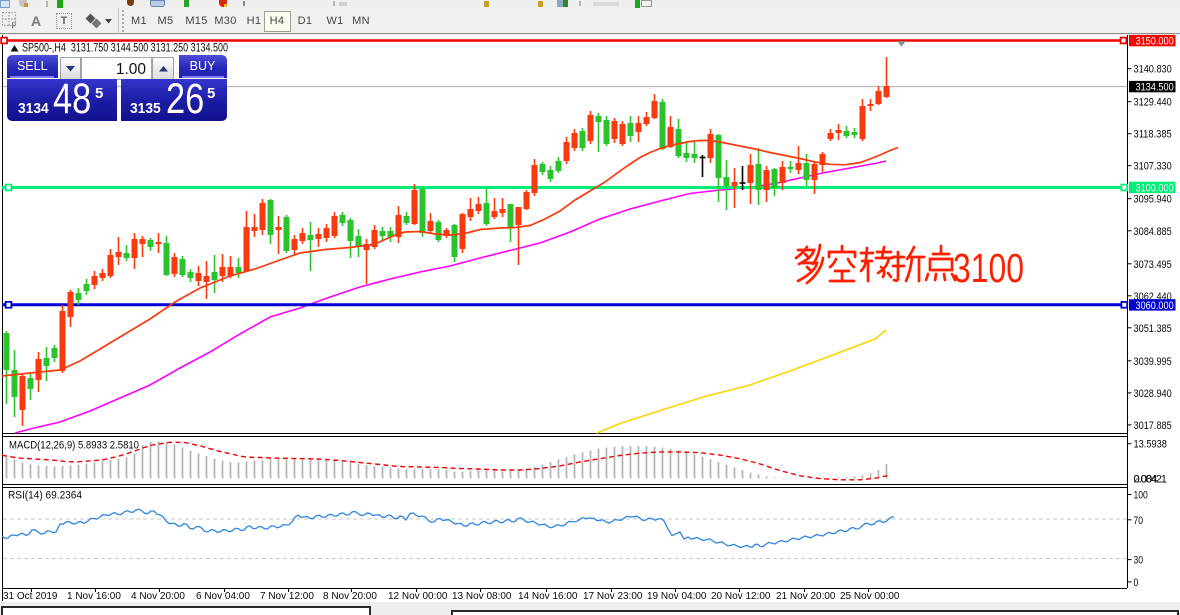  Describe the element at coordinates (1150, 445) in the screenshot. I see `svg-text: 13.5938` at that location.